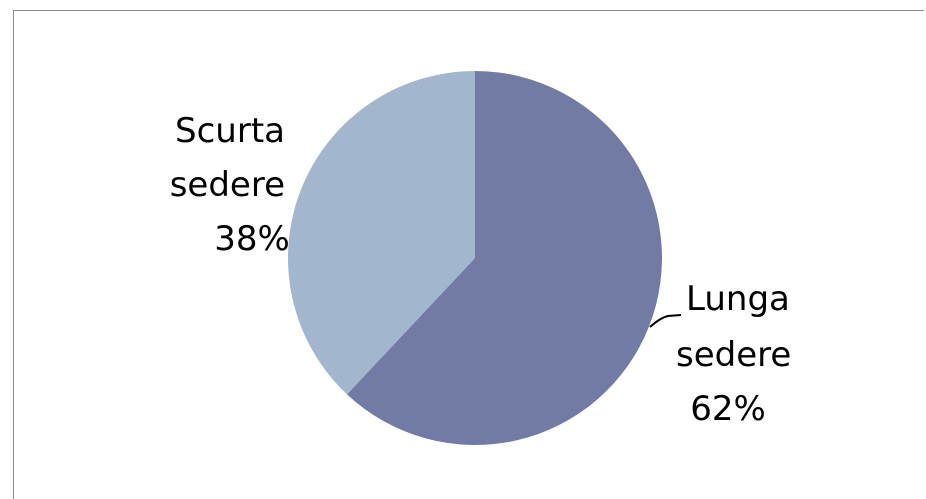 This screenshot has height=499, width=926. Describe the element at coordinates (381, 233) in the screenshot. I see `pie-slice-scurta-sedere` at that location.